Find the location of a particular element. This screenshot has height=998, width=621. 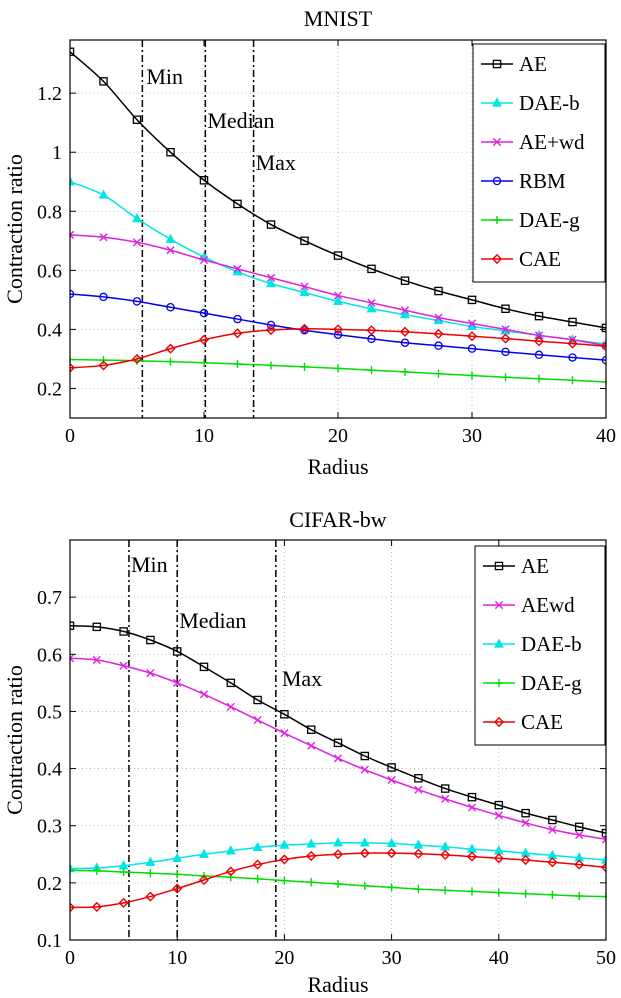

reference-lines: Min Median Max is located at coordinates (225, 740).